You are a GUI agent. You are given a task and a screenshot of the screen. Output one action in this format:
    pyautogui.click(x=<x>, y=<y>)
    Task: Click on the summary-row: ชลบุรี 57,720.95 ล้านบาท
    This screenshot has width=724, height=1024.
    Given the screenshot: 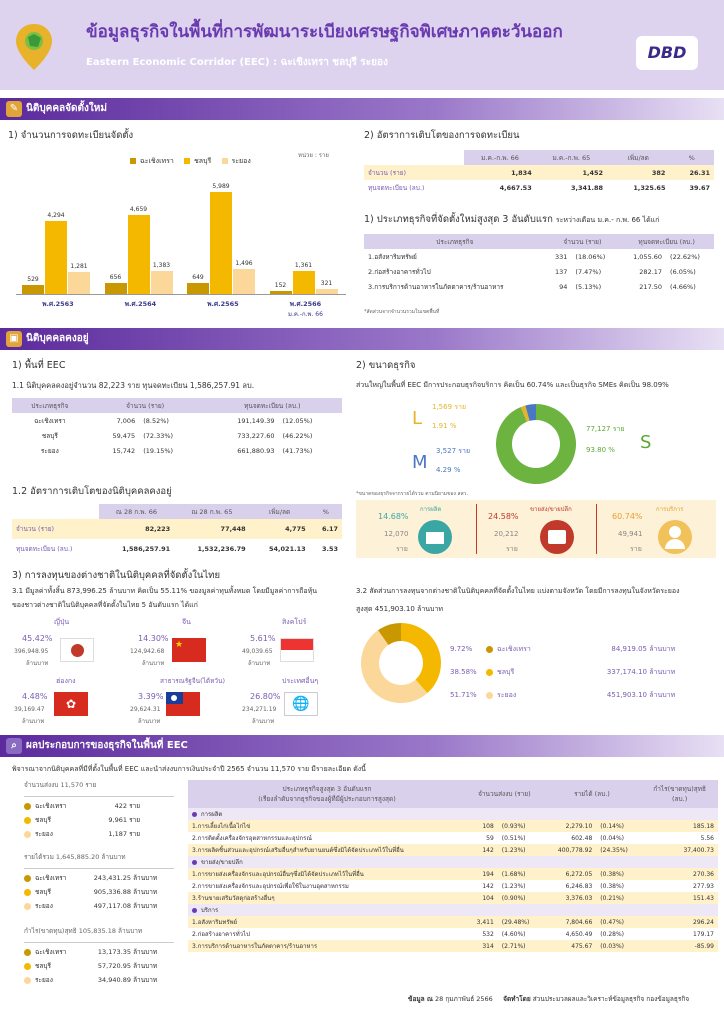 What is the action you would take?
    pyautogui.click(x=99, y=968)
    